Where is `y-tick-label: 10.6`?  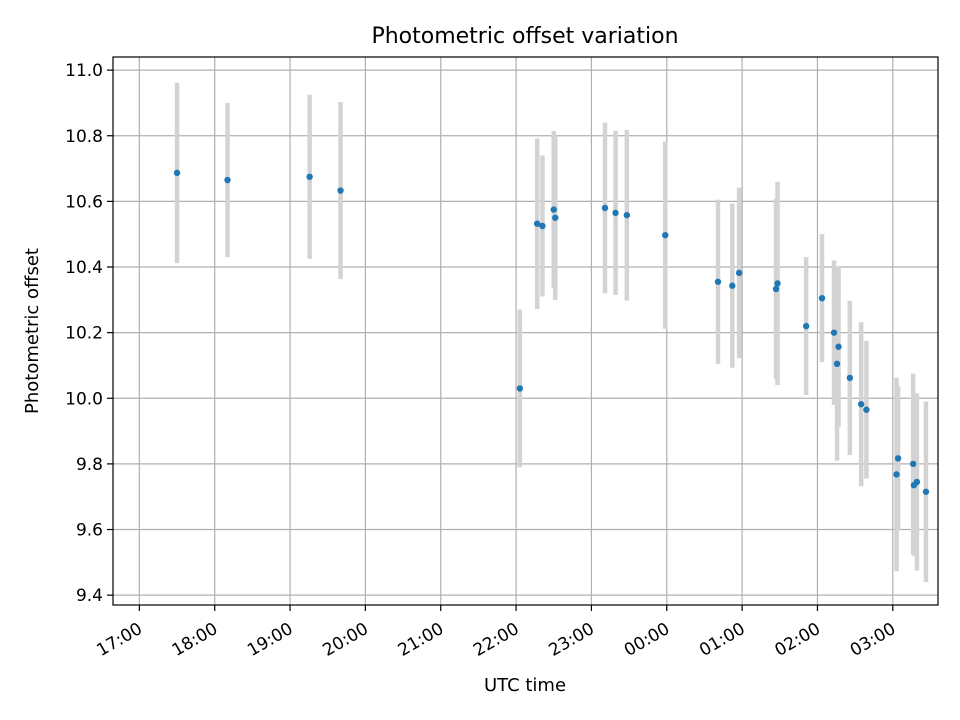
y-tick-label: 10.6 is located at coordinates (84, 202).